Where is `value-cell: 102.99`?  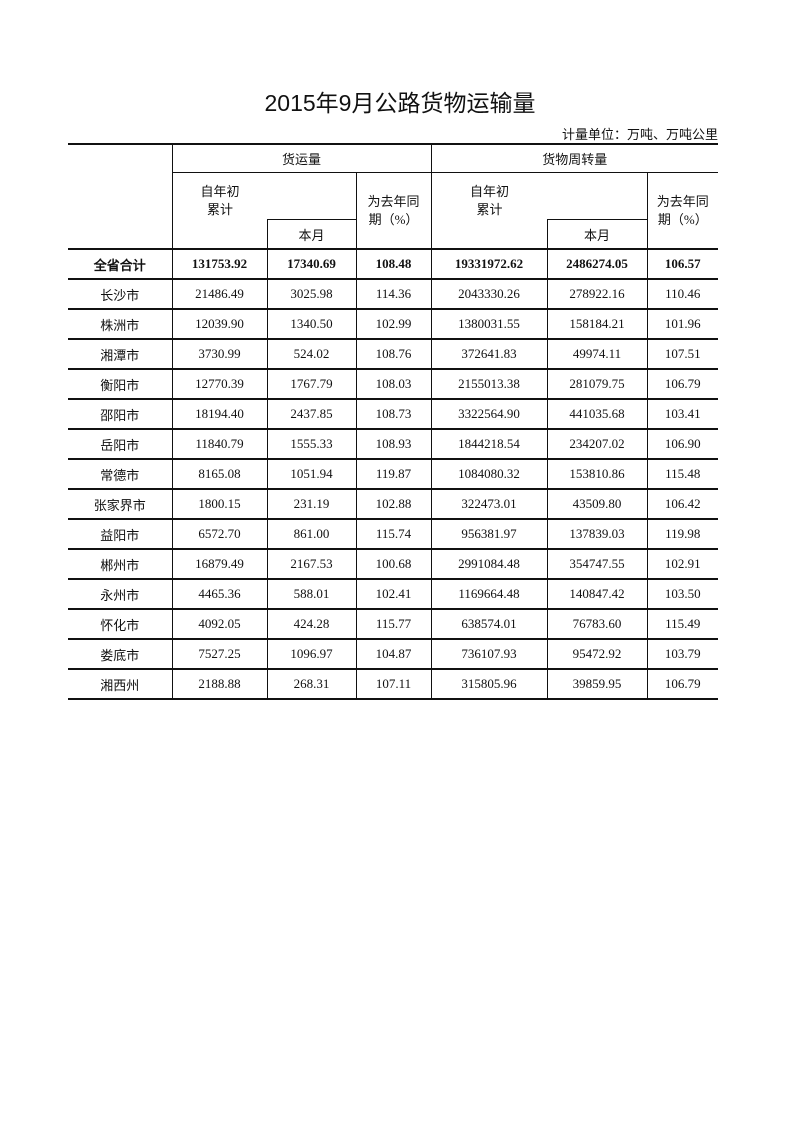 value-cell: 102.99 is located at coordinates (393, 324).